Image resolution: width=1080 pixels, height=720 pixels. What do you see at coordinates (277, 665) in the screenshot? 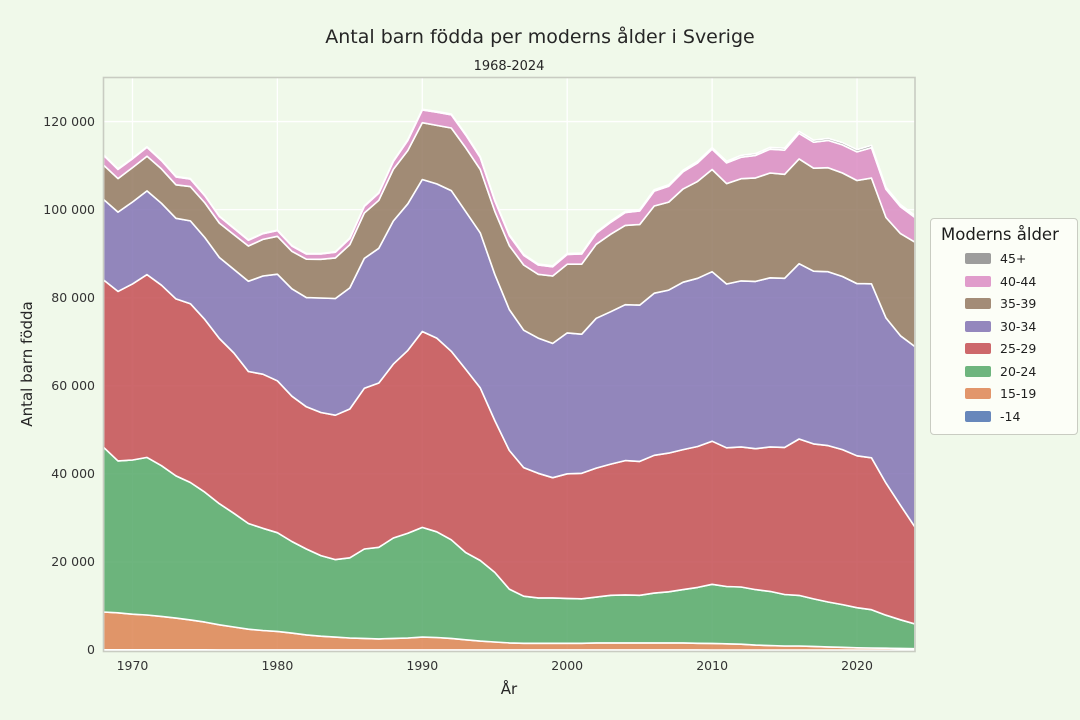
I see `x-tick-label: 1980` at bounding box center [277, 665].